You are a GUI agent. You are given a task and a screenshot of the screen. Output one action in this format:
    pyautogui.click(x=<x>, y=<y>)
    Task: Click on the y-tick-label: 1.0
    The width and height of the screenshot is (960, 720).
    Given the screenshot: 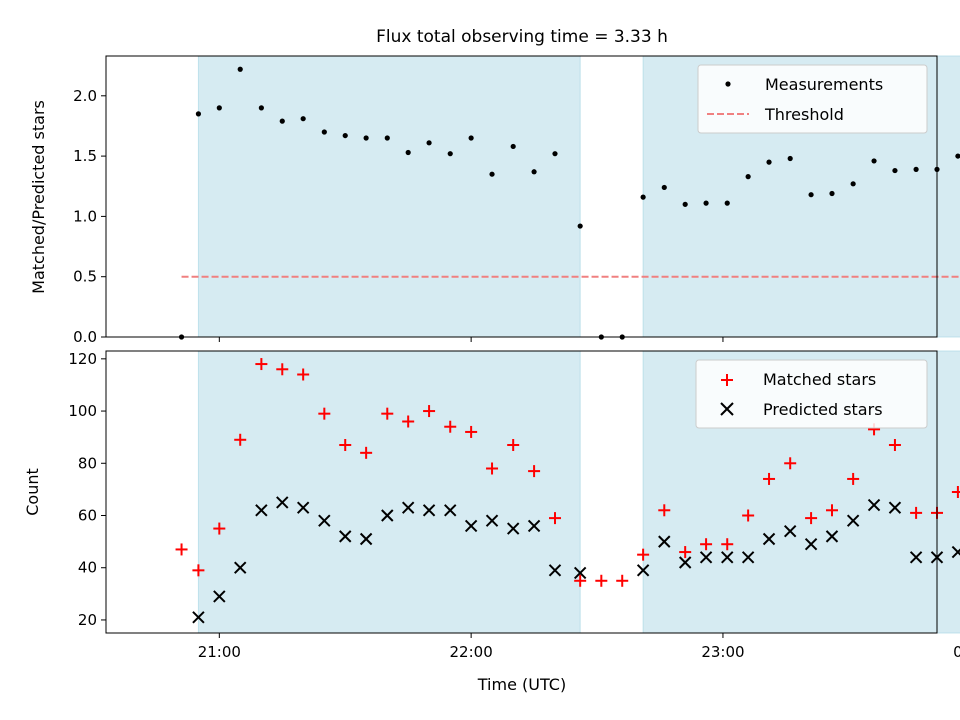 What is the action you would take?
    pyautogui.click(x=85, y=216)
    